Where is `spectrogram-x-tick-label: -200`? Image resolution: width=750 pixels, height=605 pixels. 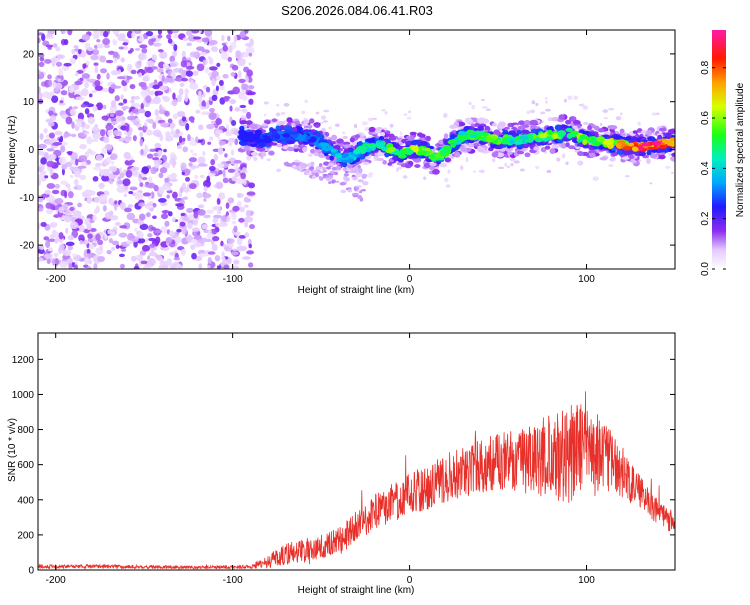 spectrogram-x-tick-label: -200 is located at coordinates (56, 279).